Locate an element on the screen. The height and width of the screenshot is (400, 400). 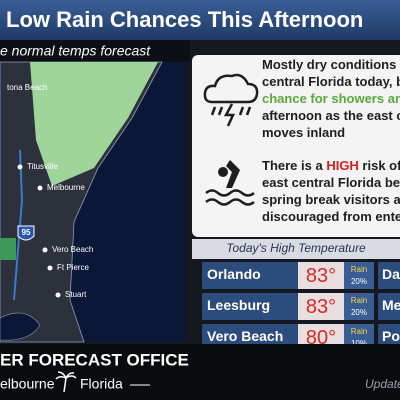
city-name: Orlando is located at coordinates (234, 274).